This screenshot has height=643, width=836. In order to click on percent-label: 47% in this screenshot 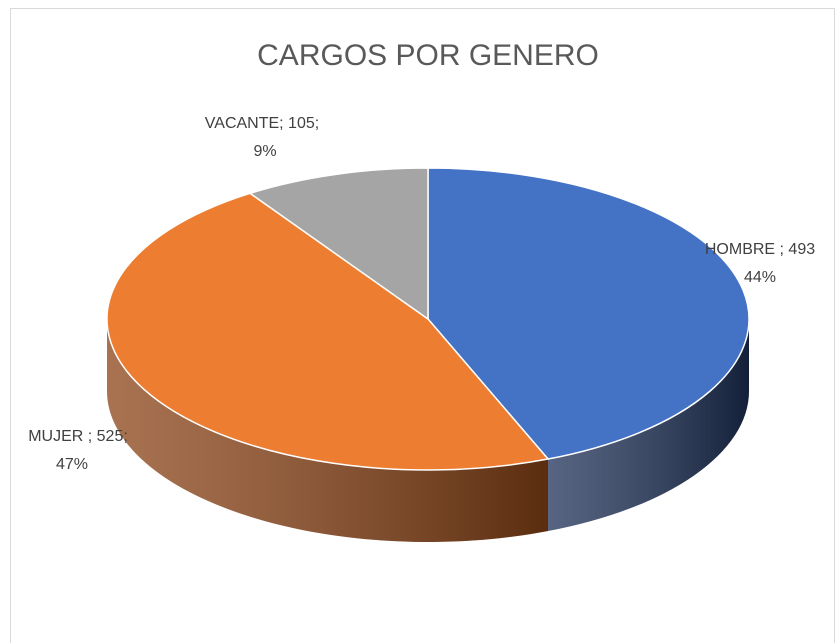, I will do `click(72, 464)`.